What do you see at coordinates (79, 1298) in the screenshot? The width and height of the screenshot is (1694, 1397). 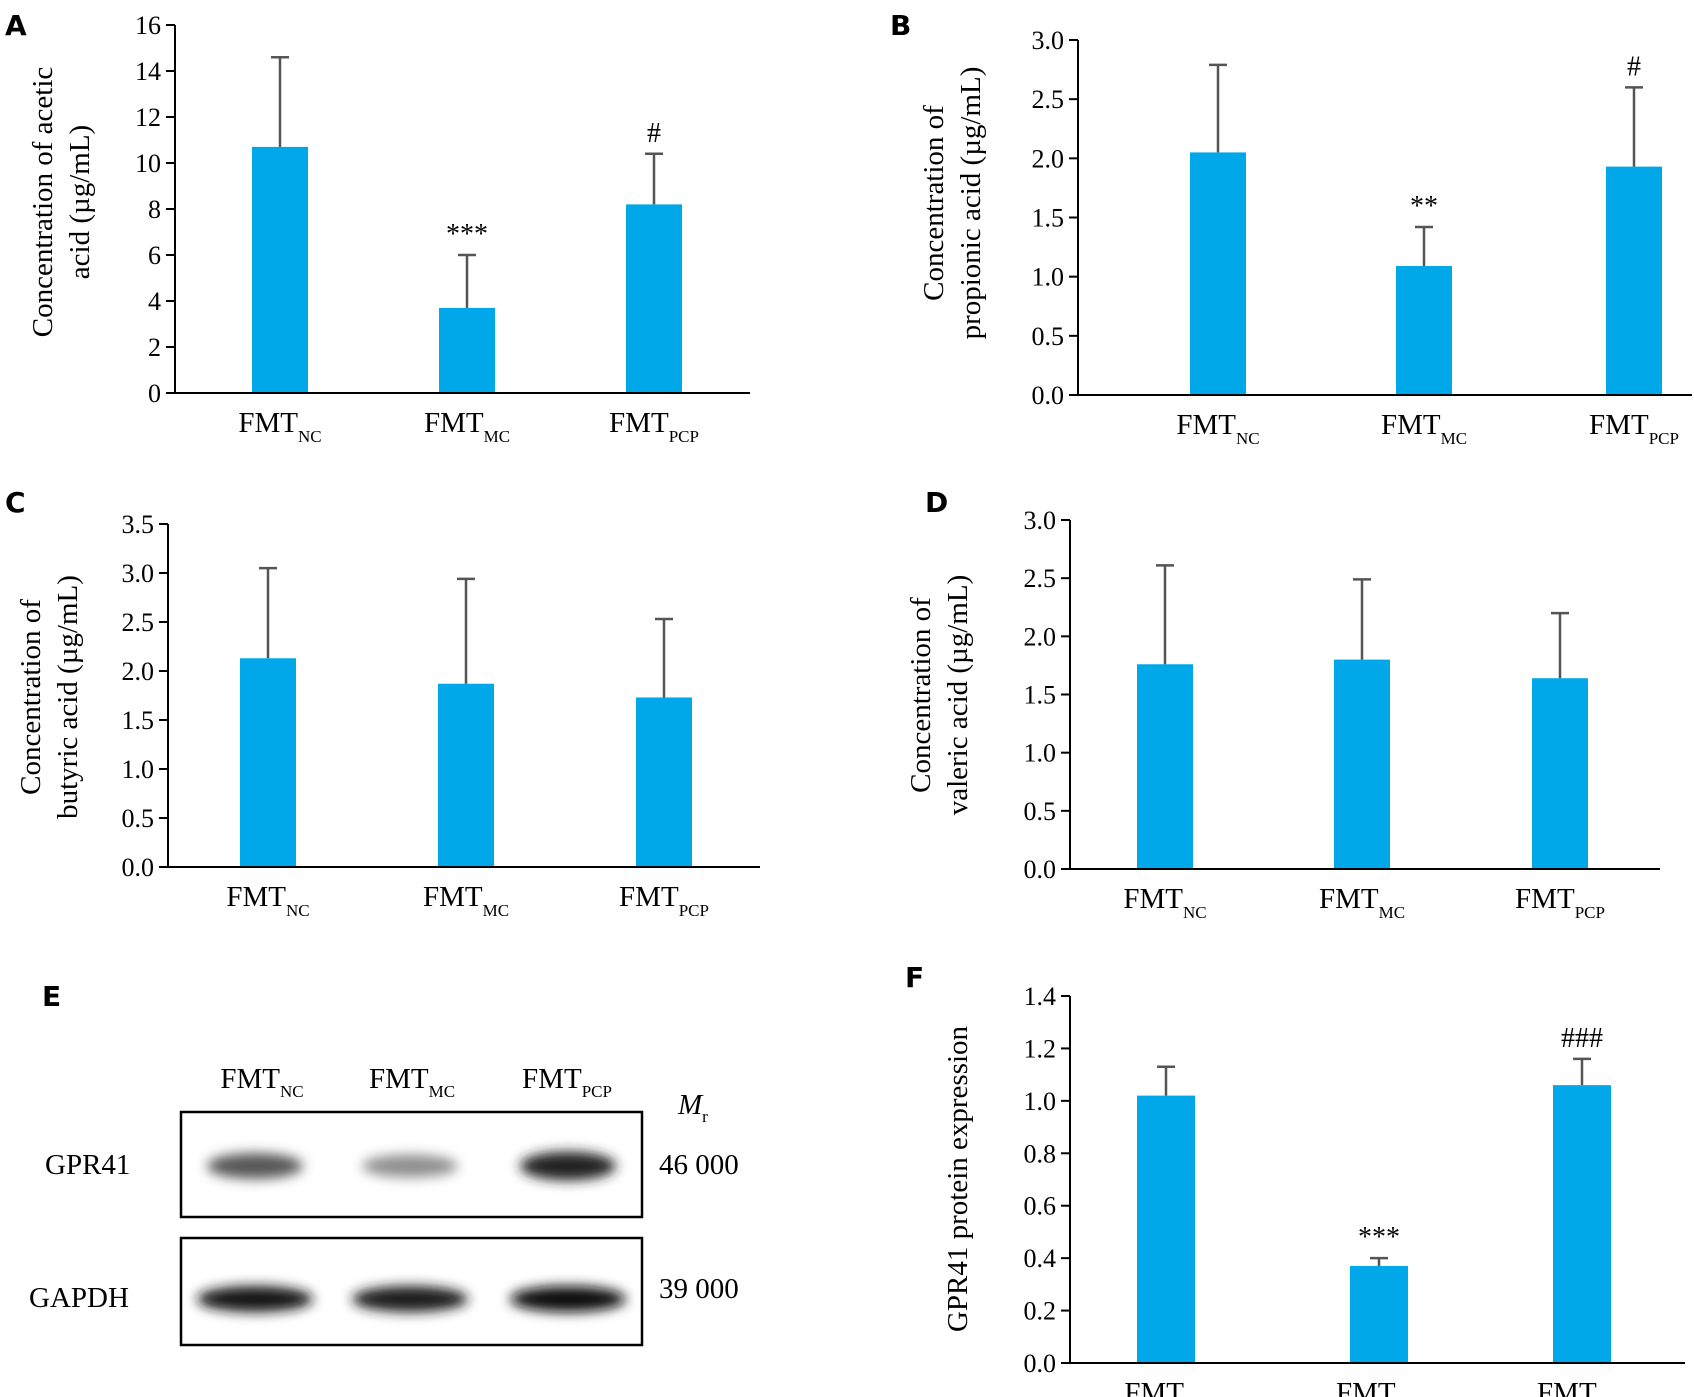 I see `gapdh-row-label: GAPDH` at bounding box center [79, 1298].